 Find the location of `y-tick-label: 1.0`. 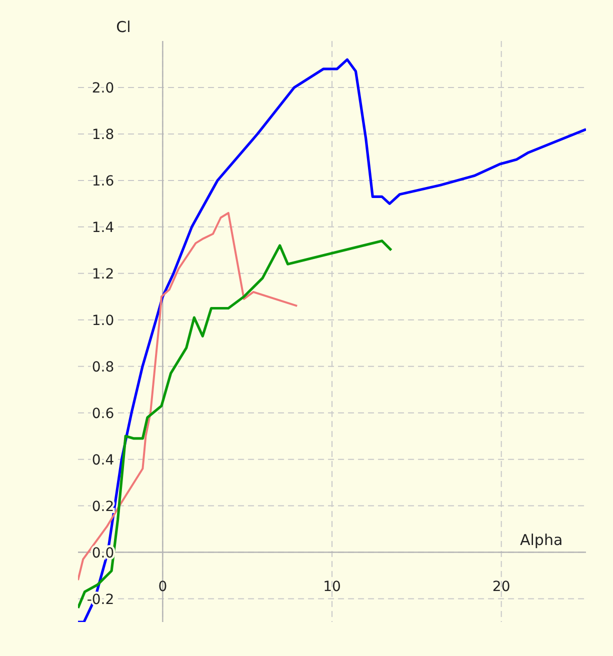

y-tick-label: 1.0 is located at coordinates (103, 320).